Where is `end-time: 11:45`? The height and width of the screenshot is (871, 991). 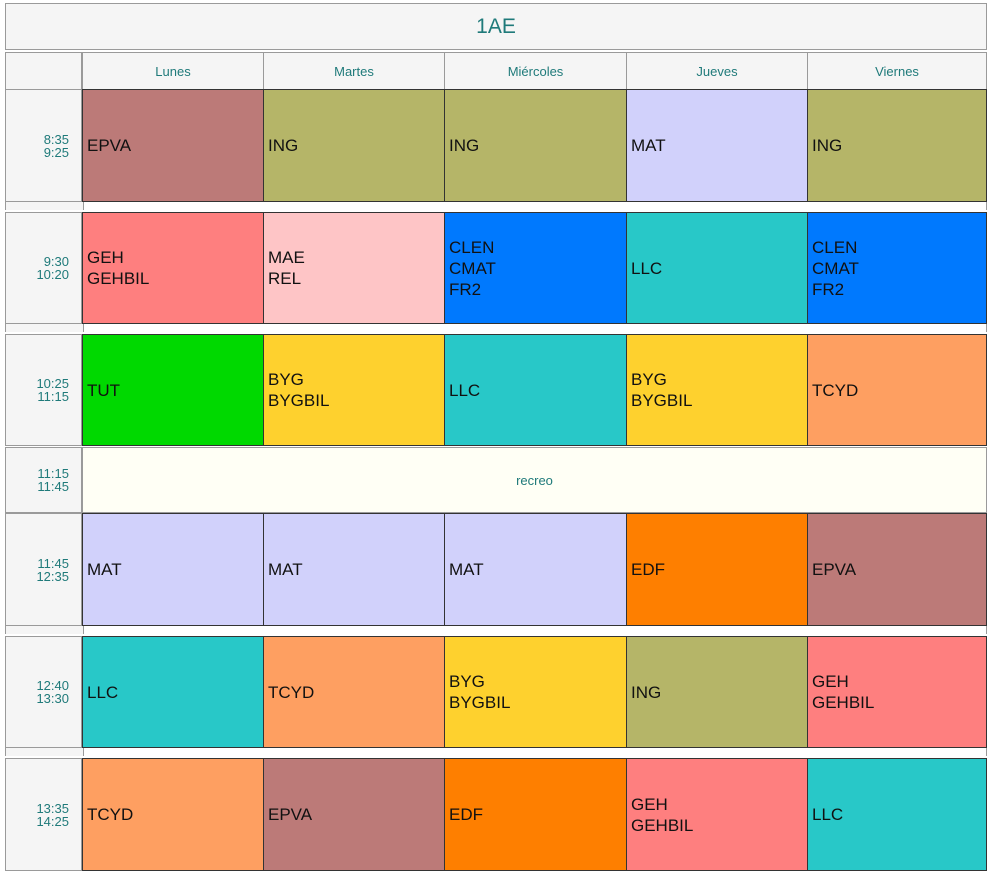
end-time: 11:45 is located at coordinates (53, 486).